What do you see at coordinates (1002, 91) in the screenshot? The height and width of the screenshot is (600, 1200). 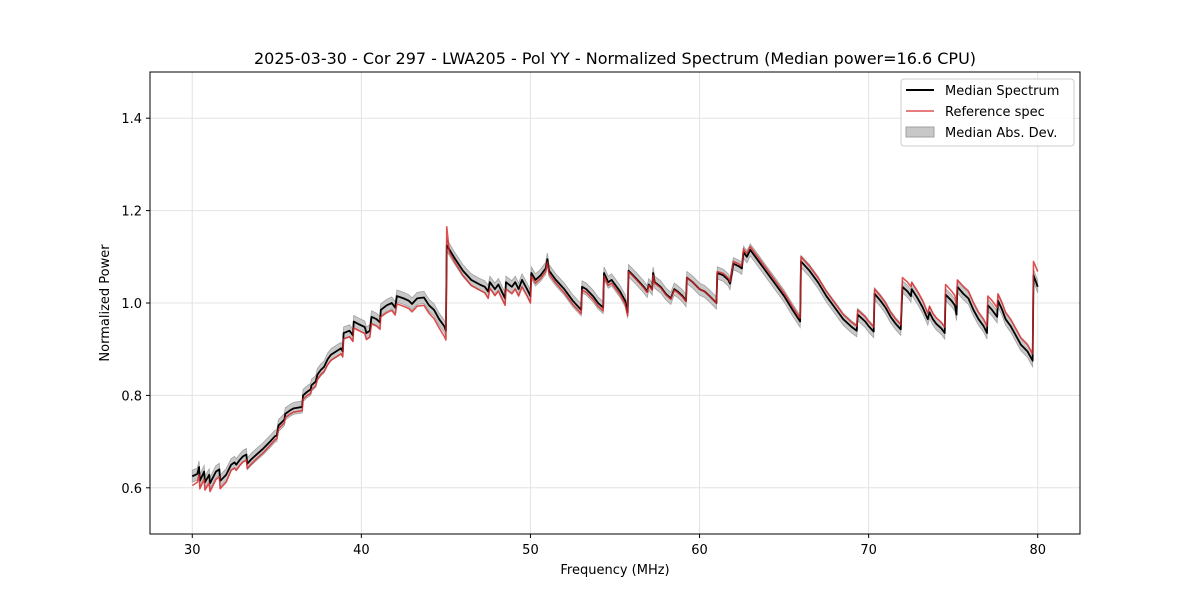 I see `legend-median-label: Median Spectrum` at bounding box center [1002, 91].